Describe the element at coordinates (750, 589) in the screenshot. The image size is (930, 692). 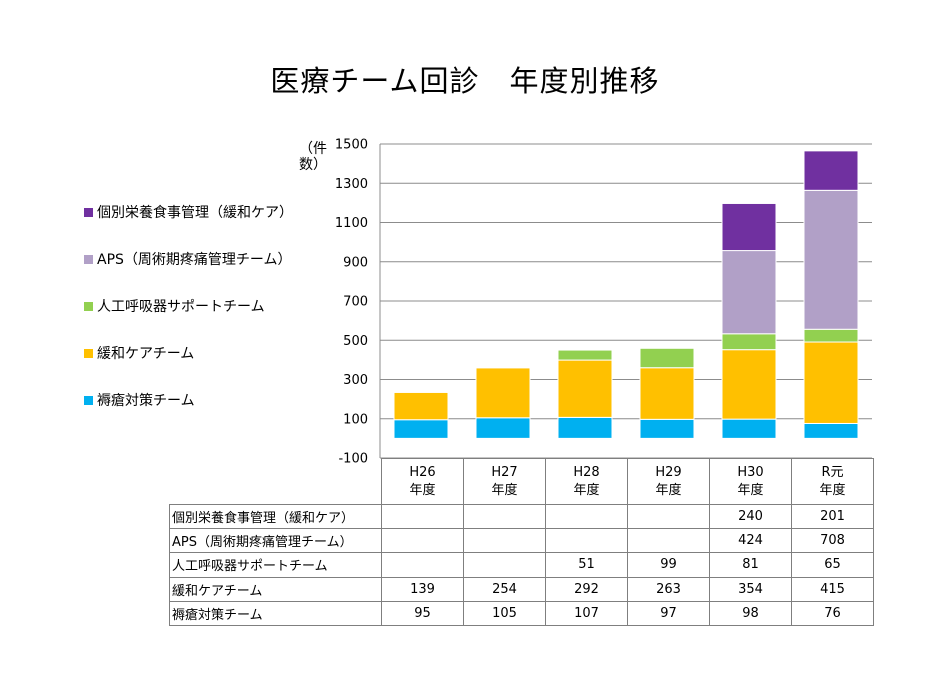
I see `table-cell: 354` at that location.